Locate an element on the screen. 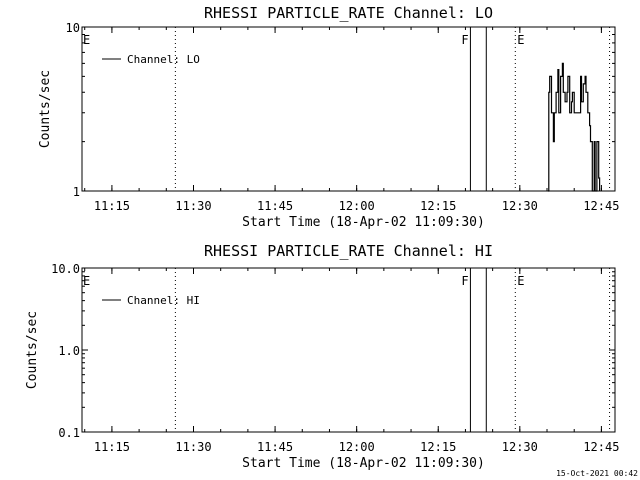  legend-label: Channel: HI is located at coordinates (163, 300).